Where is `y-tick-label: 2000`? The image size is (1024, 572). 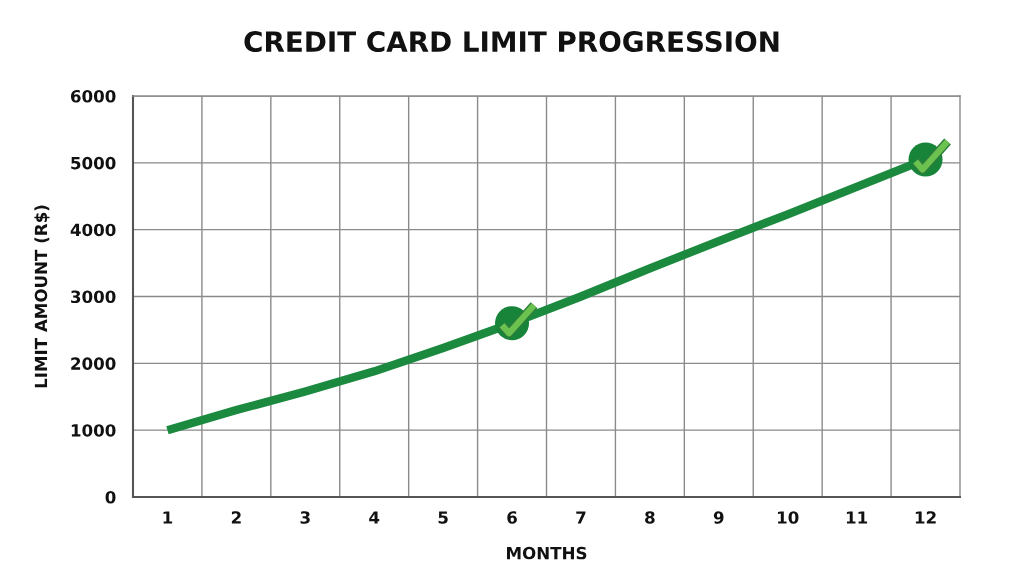 y-tick-label: 2000 is located at coordinates (93, 363).